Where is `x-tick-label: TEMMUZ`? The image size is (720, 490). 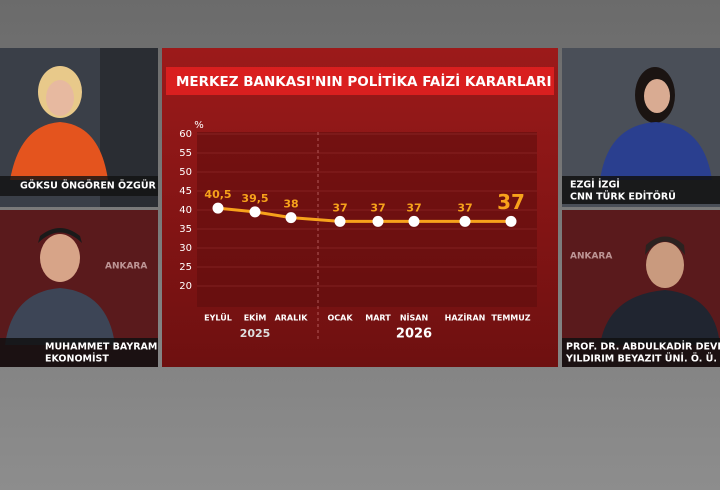 x-tick-label: TEMMUZ is located at coordinates (510, 318).